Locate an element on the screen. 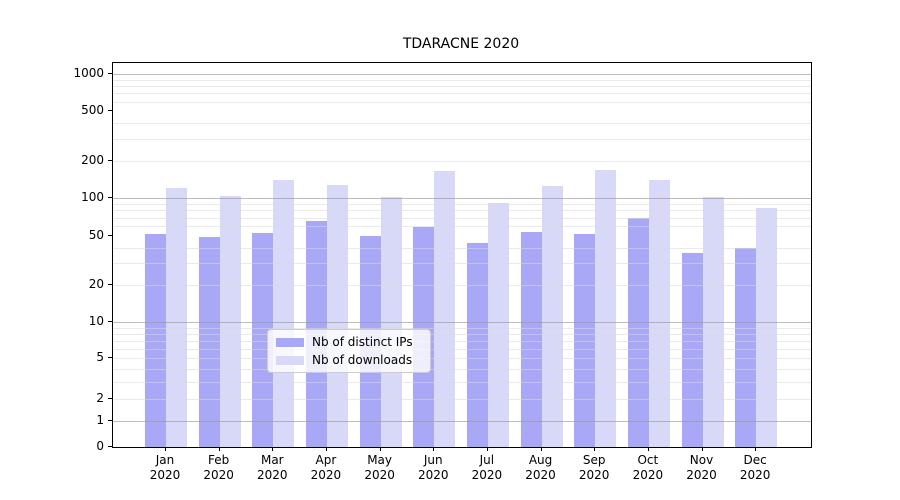  x-tick-mark-jul is located at coordinates (487, 449).